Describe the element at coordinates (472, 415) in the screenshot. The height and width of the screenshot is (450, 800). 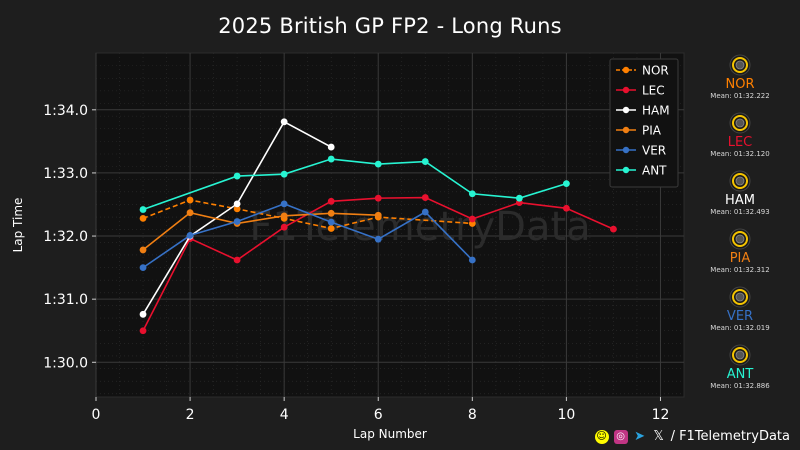
I see `x-tick-label: 8` at that location.